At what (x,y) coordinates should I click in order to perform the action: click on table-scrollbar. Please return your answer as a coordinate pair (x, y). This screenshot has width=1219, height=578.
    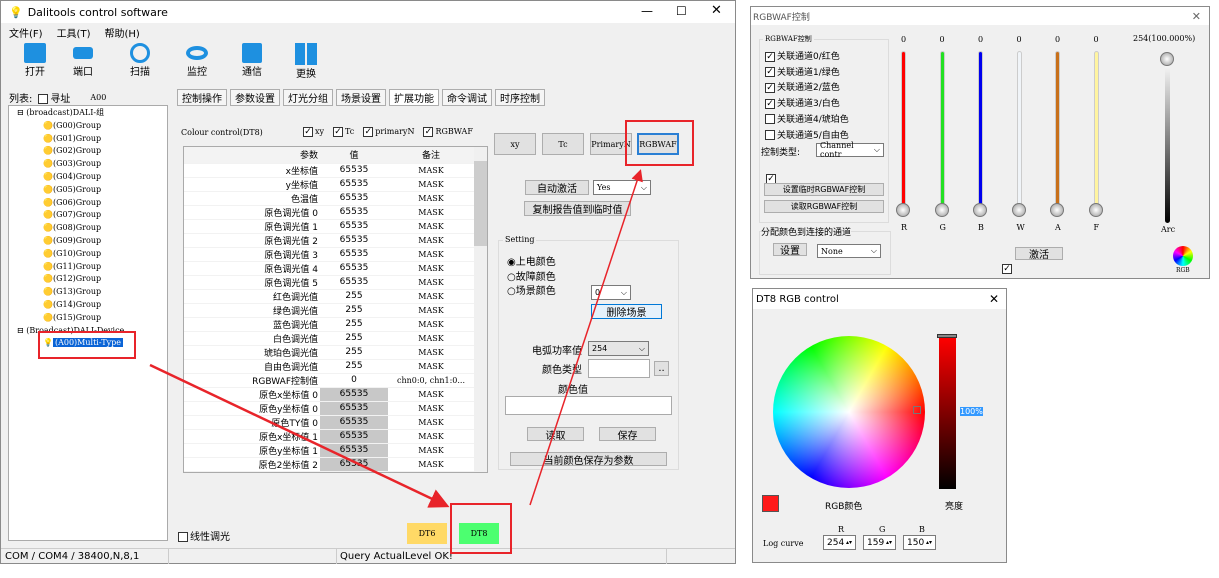
    Looking at the image, I should click on (480, 309).